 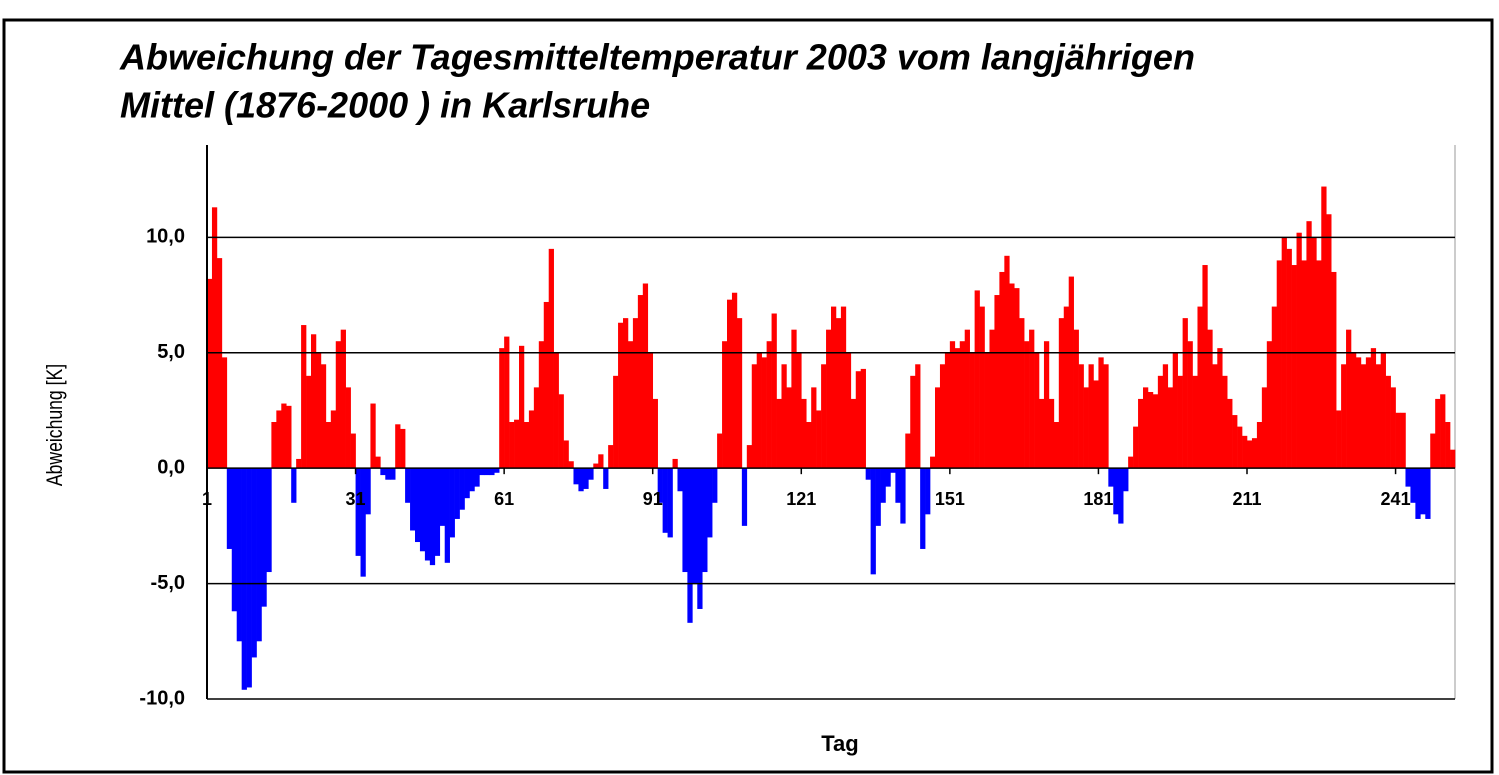 I want to click on x-axis-label: Tag, so click(x=839, y=743).